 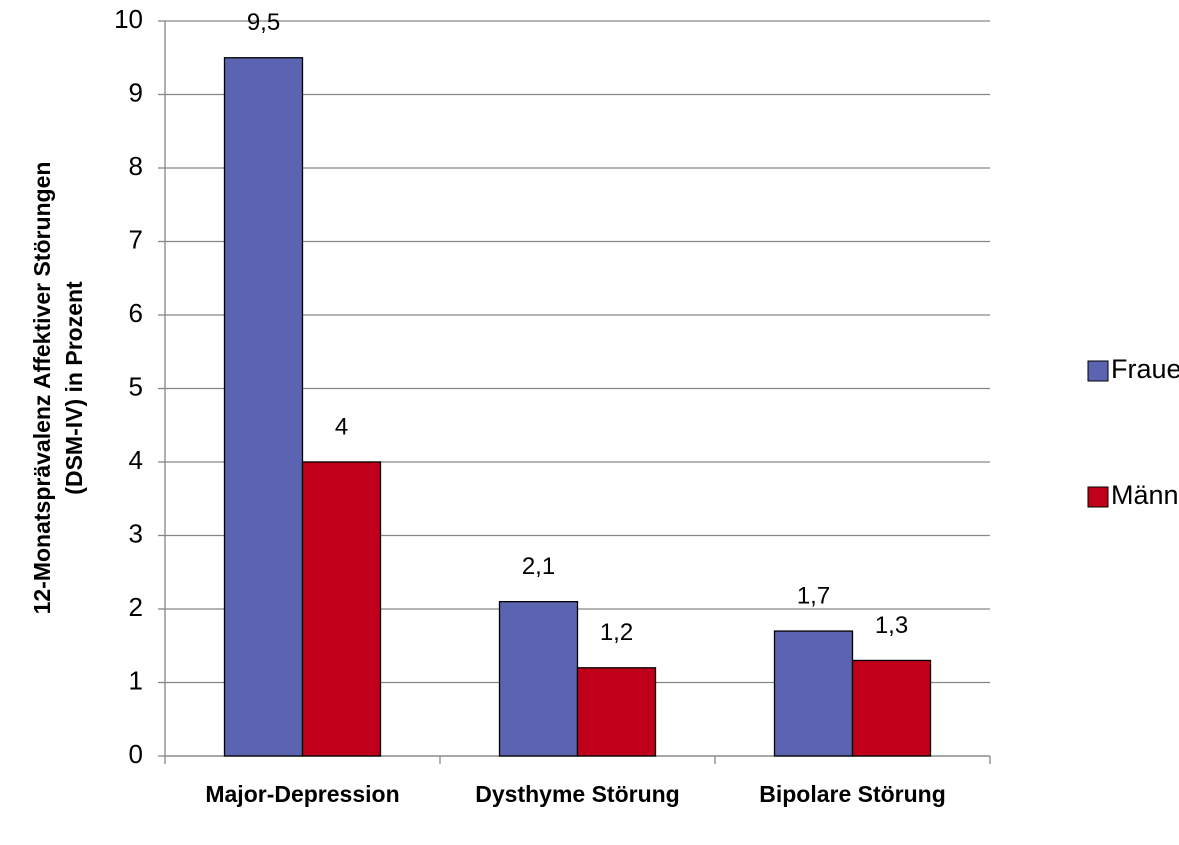 What do you see at coordinates (891, 625) in the screenshot?
I see `value-label: 1,3` at bounding box center [891, 625].